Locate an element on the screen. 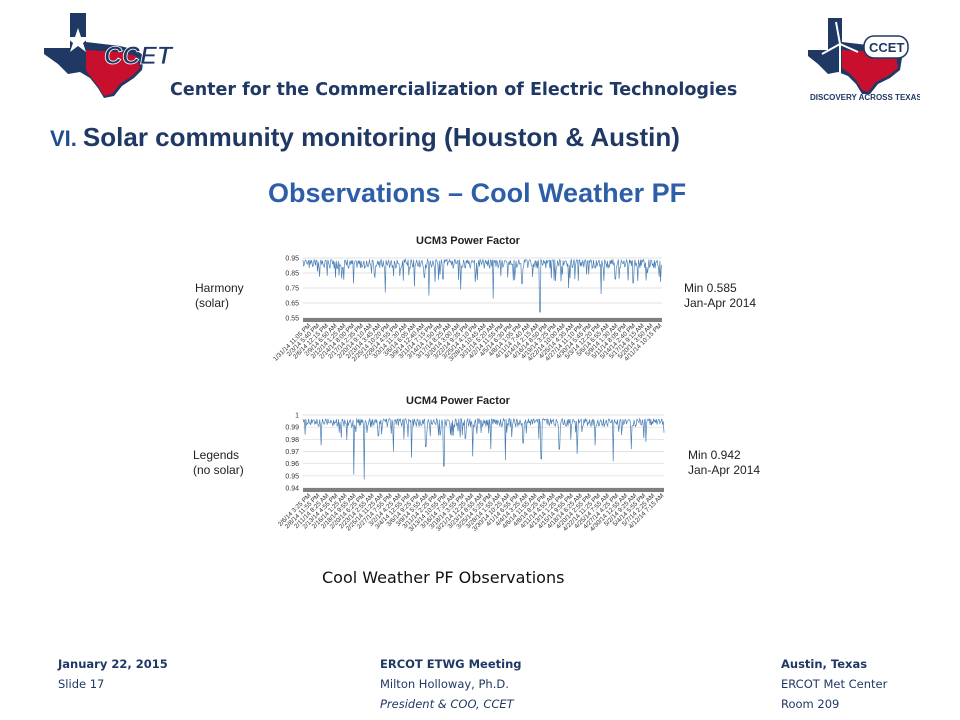 The height and width of the screenshot is (720, 960). side-label-line: Legends is located at coordinates (216, 455).